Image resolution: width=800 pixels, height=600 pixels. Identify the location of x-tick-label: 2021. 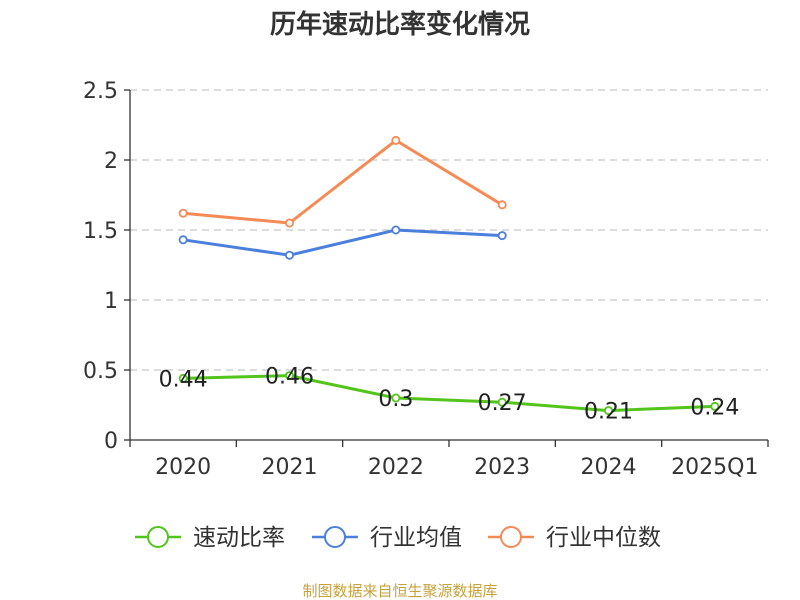
(290, 467).